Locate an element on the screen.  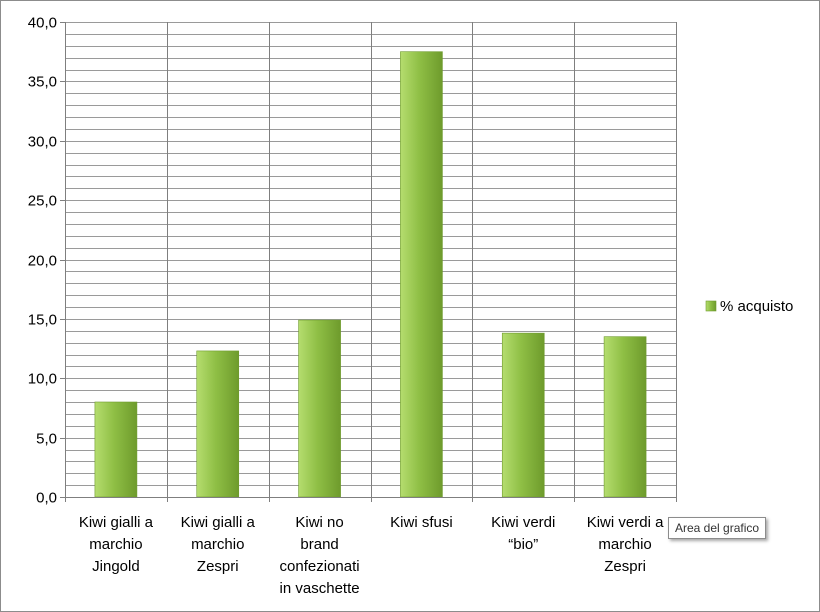
category-label: Kiwi no brand confezionati in vaschette is located at coordinates (320, 555).